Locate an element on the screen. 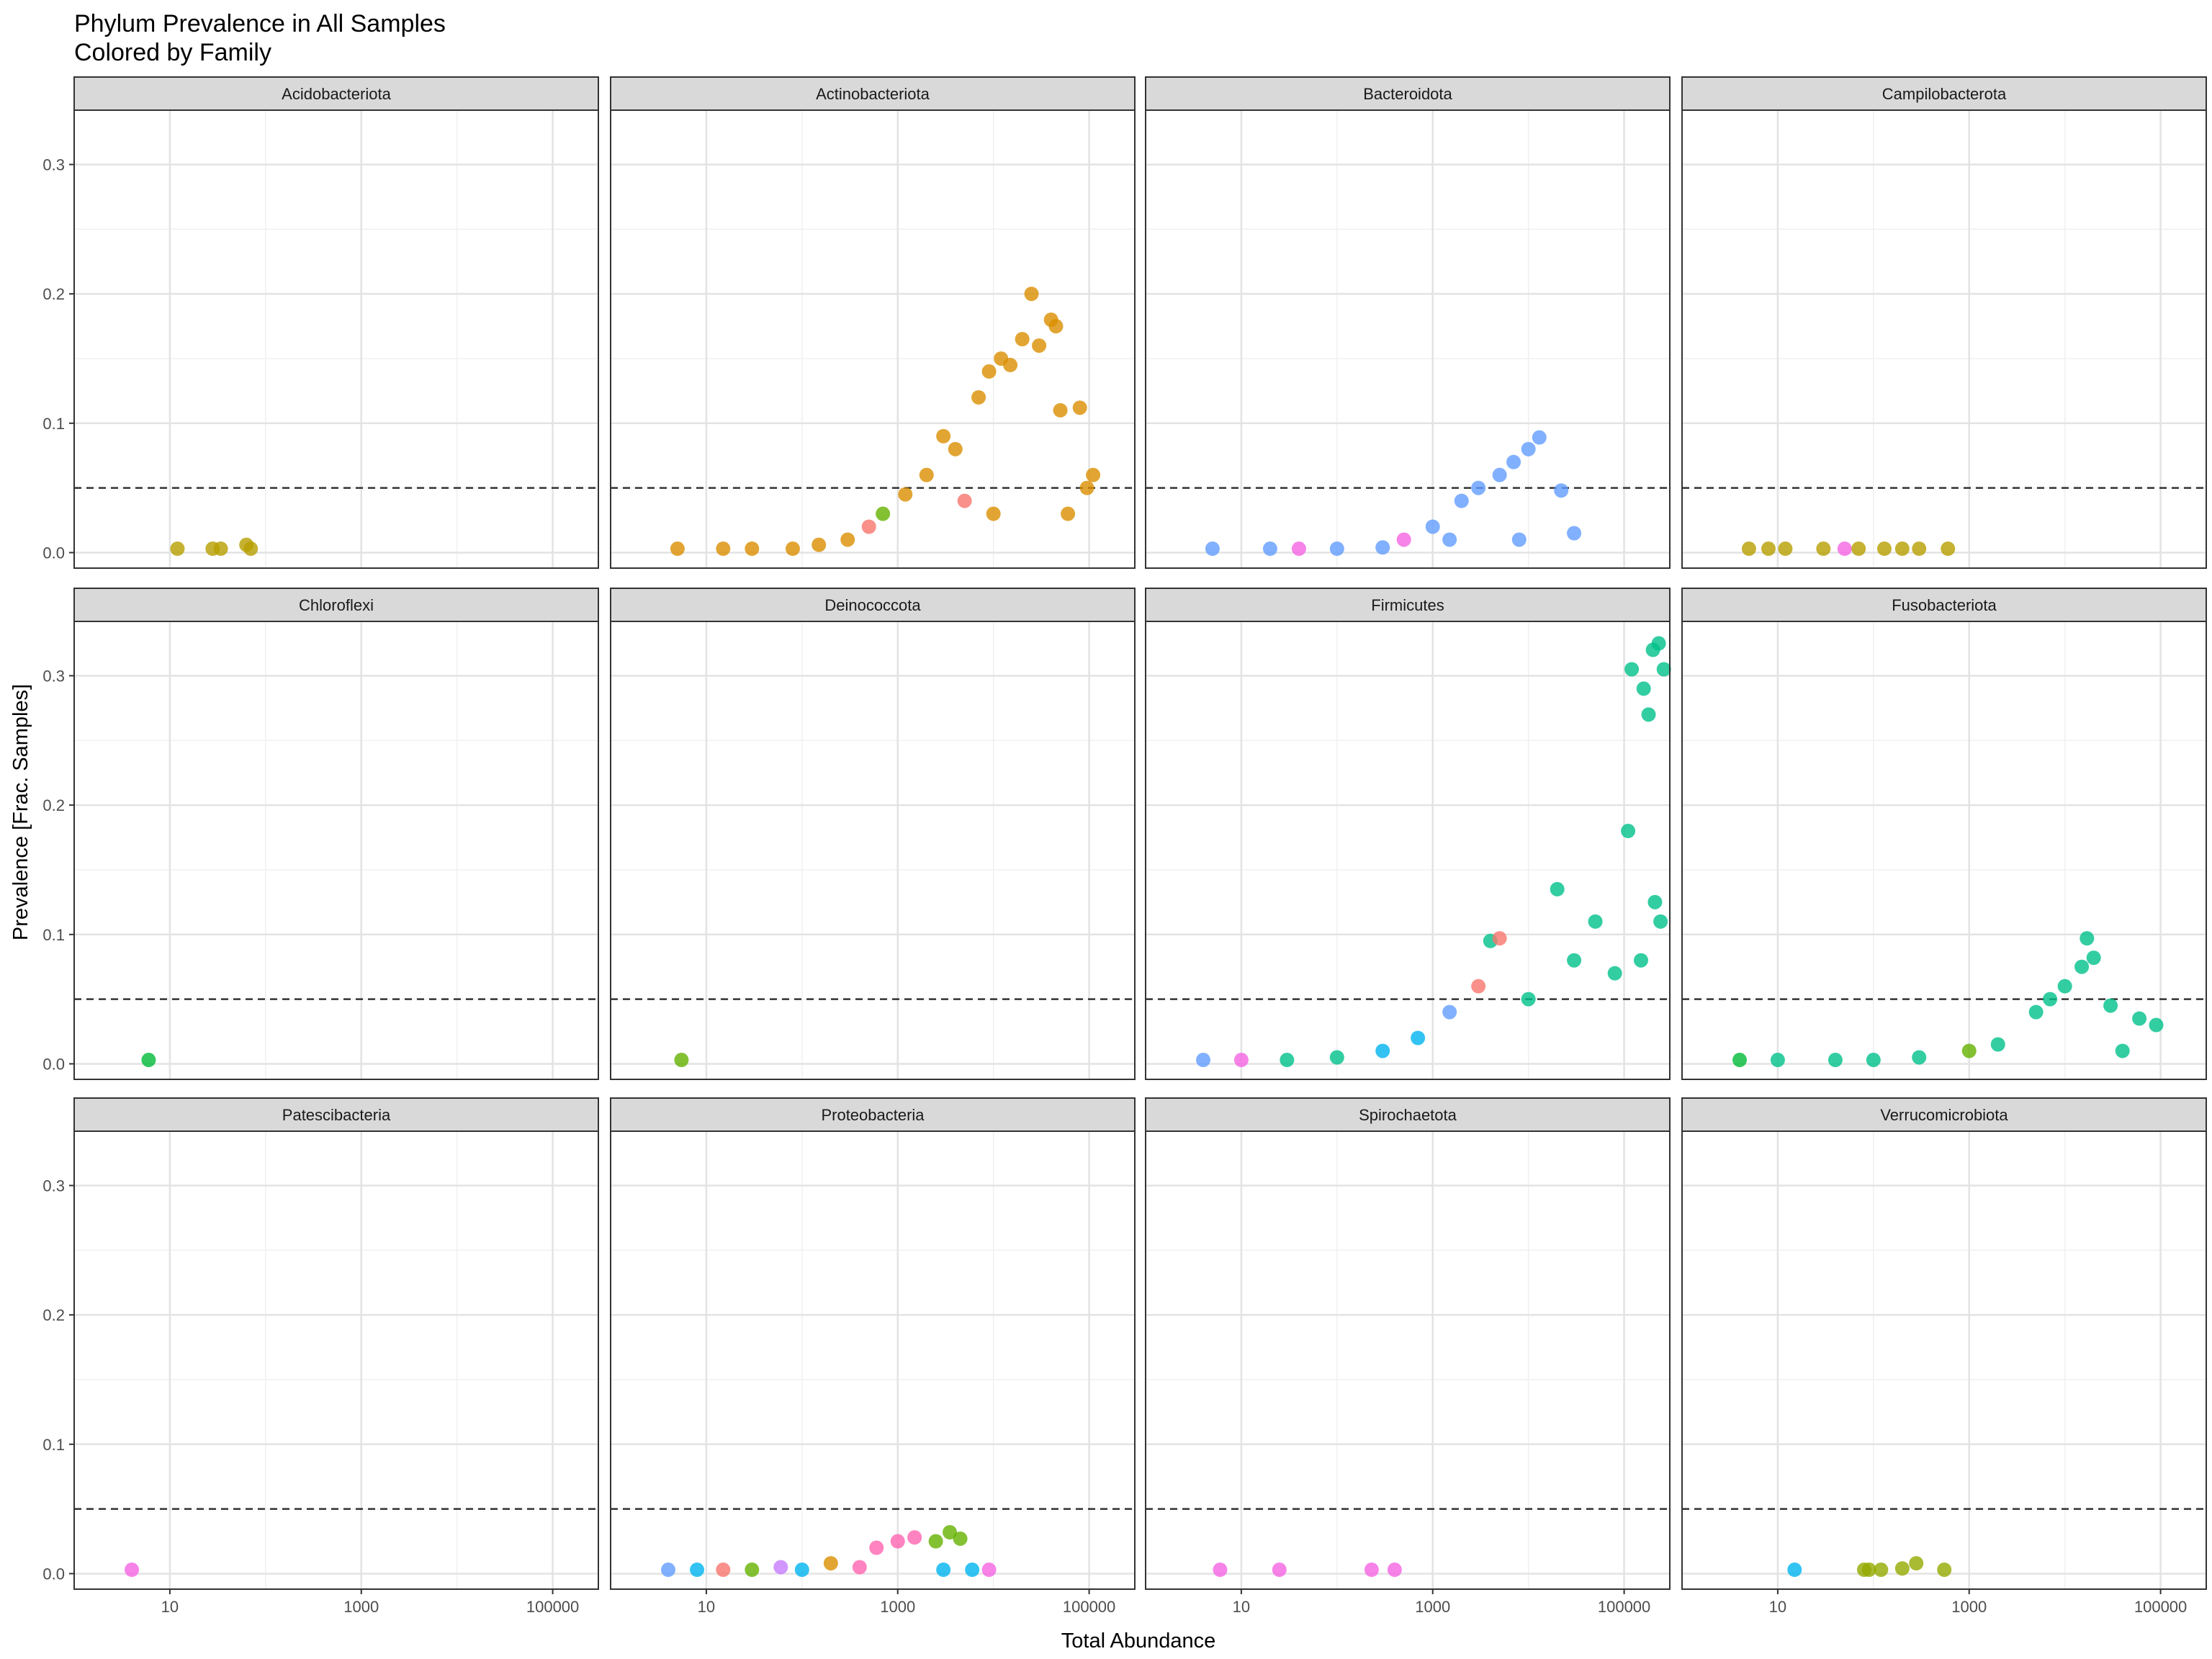 This screenshot has width=2212, height=1659. y-tick-label: 0.1 is located at coordinates (53, 1445).